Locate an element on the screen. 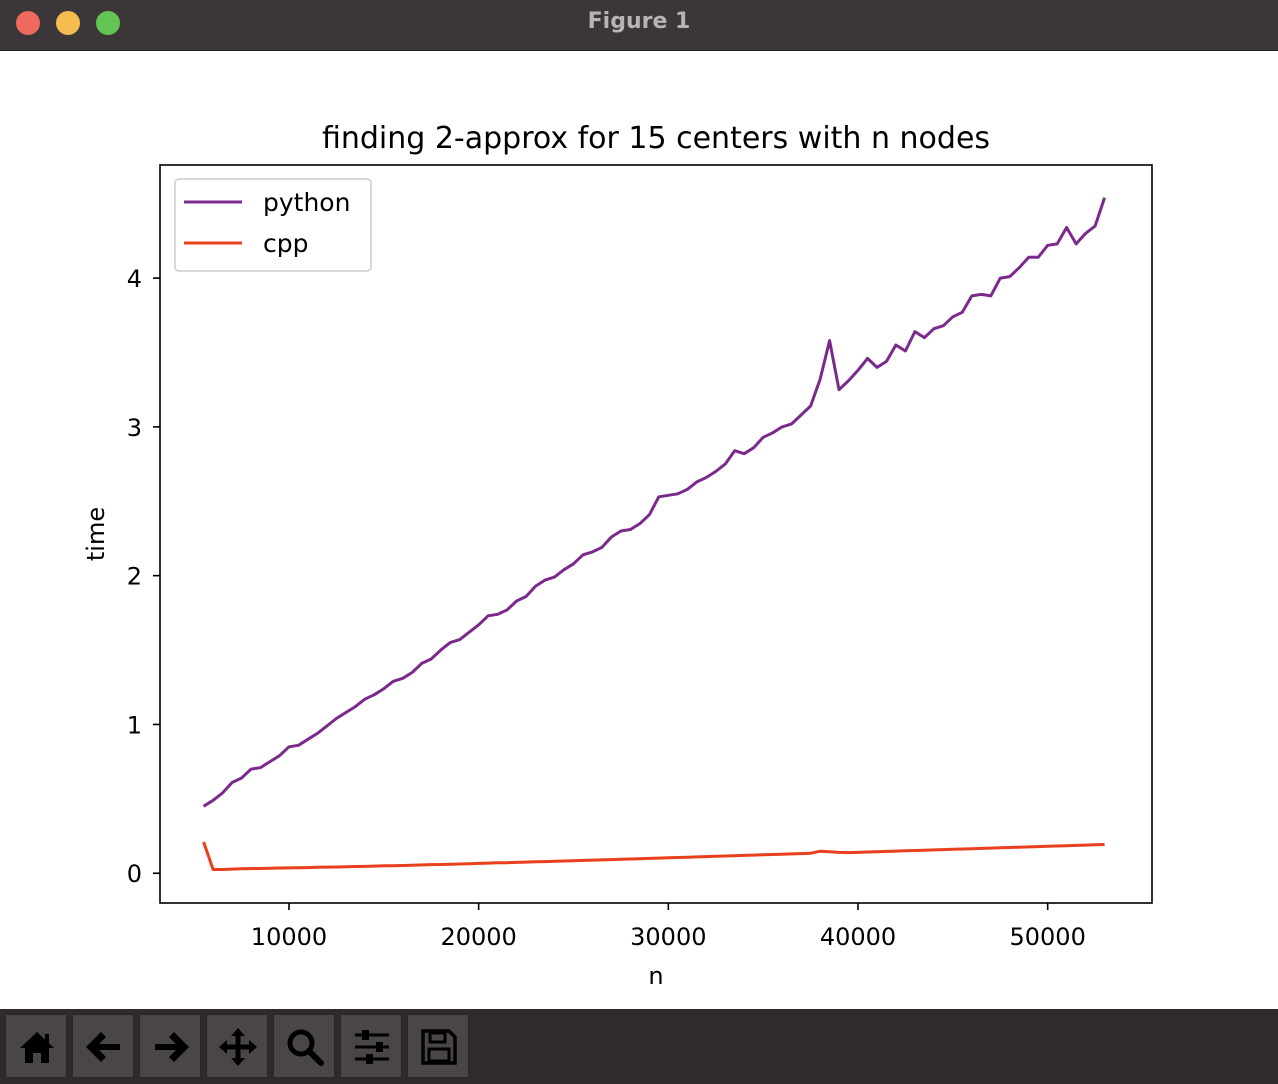 The height and width of the screenshot is (1084, 1278). y-tick-label: 1 is located at coordinates (134, 725).